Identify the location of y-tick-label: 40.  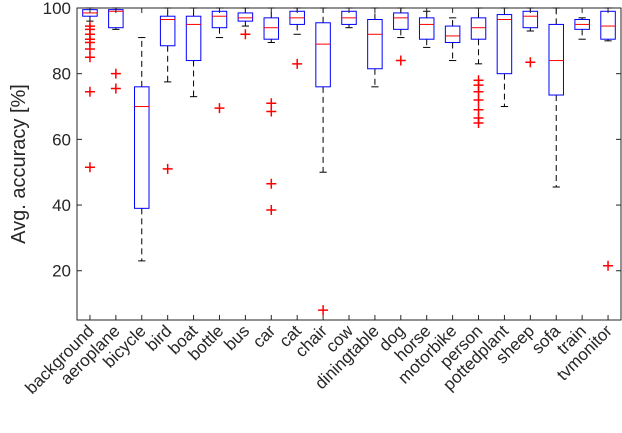
(61, 205).